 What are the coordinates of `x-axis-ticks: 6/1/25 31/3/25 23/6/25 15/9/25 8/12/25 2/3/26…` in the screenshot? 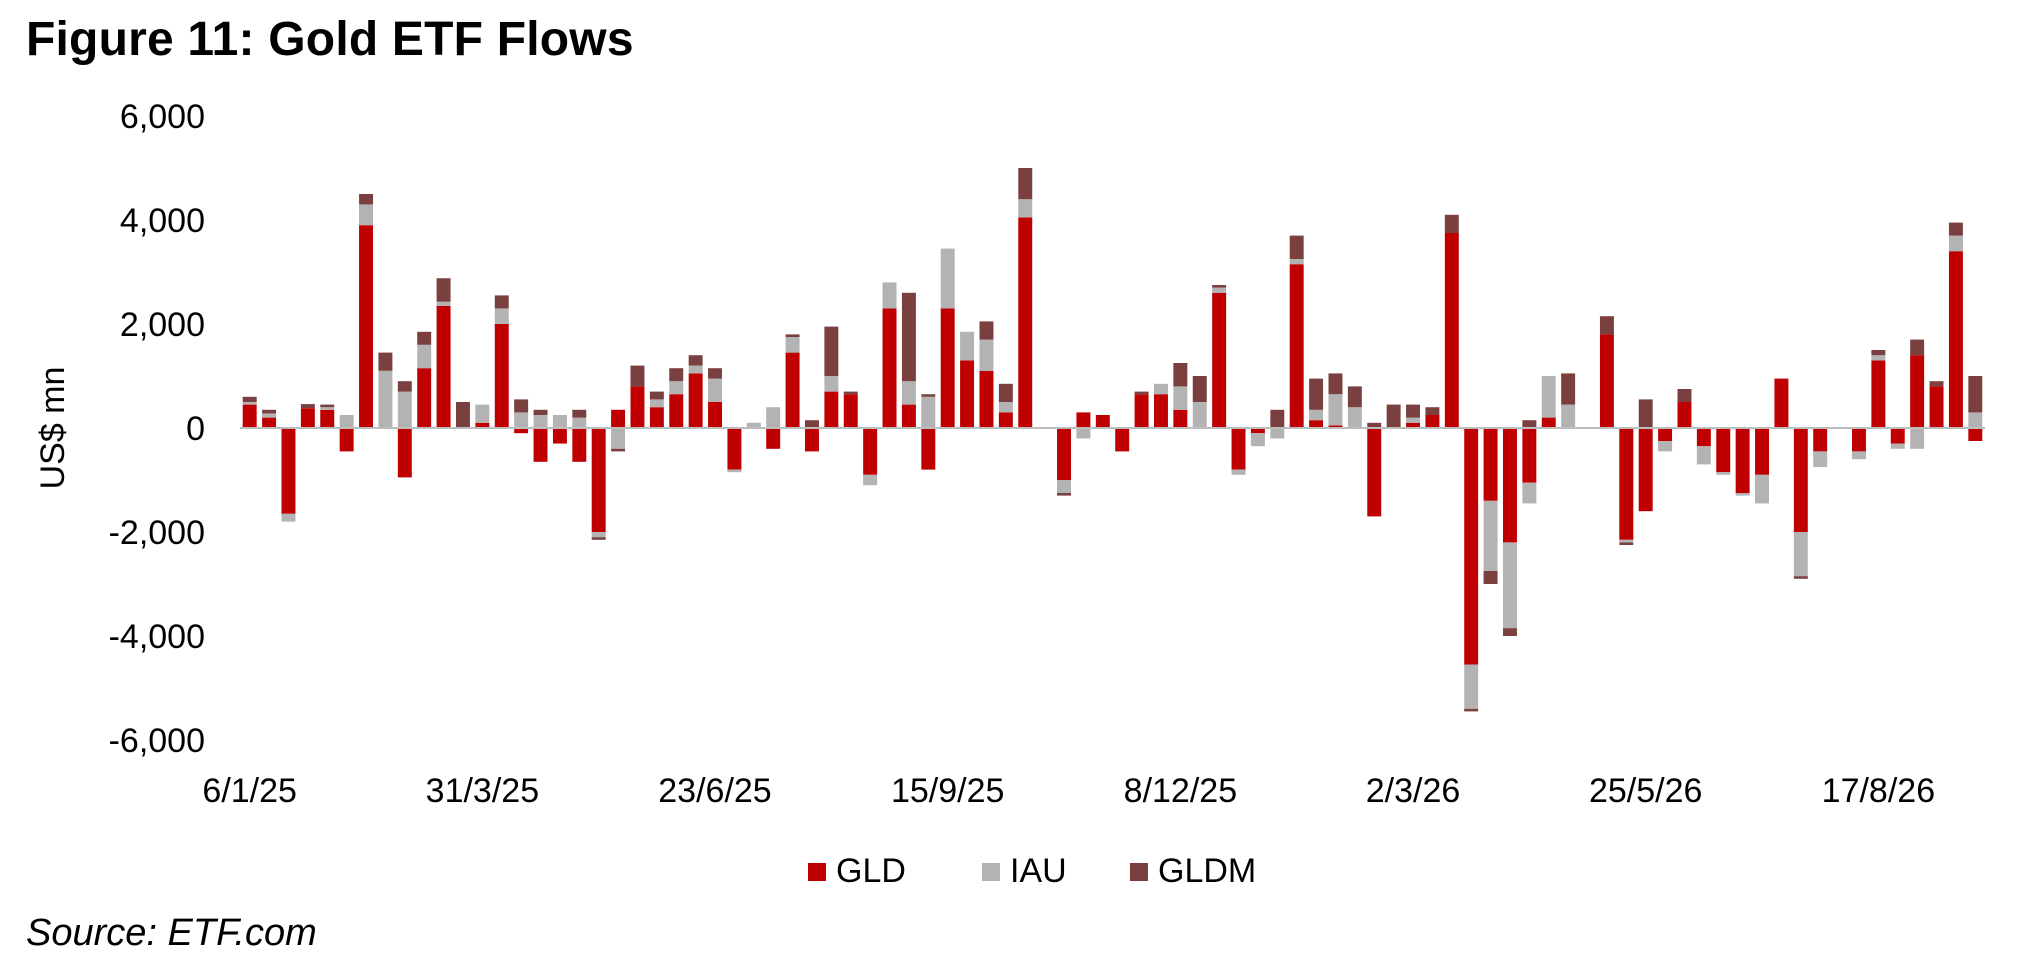 It's located at (1068, 791).